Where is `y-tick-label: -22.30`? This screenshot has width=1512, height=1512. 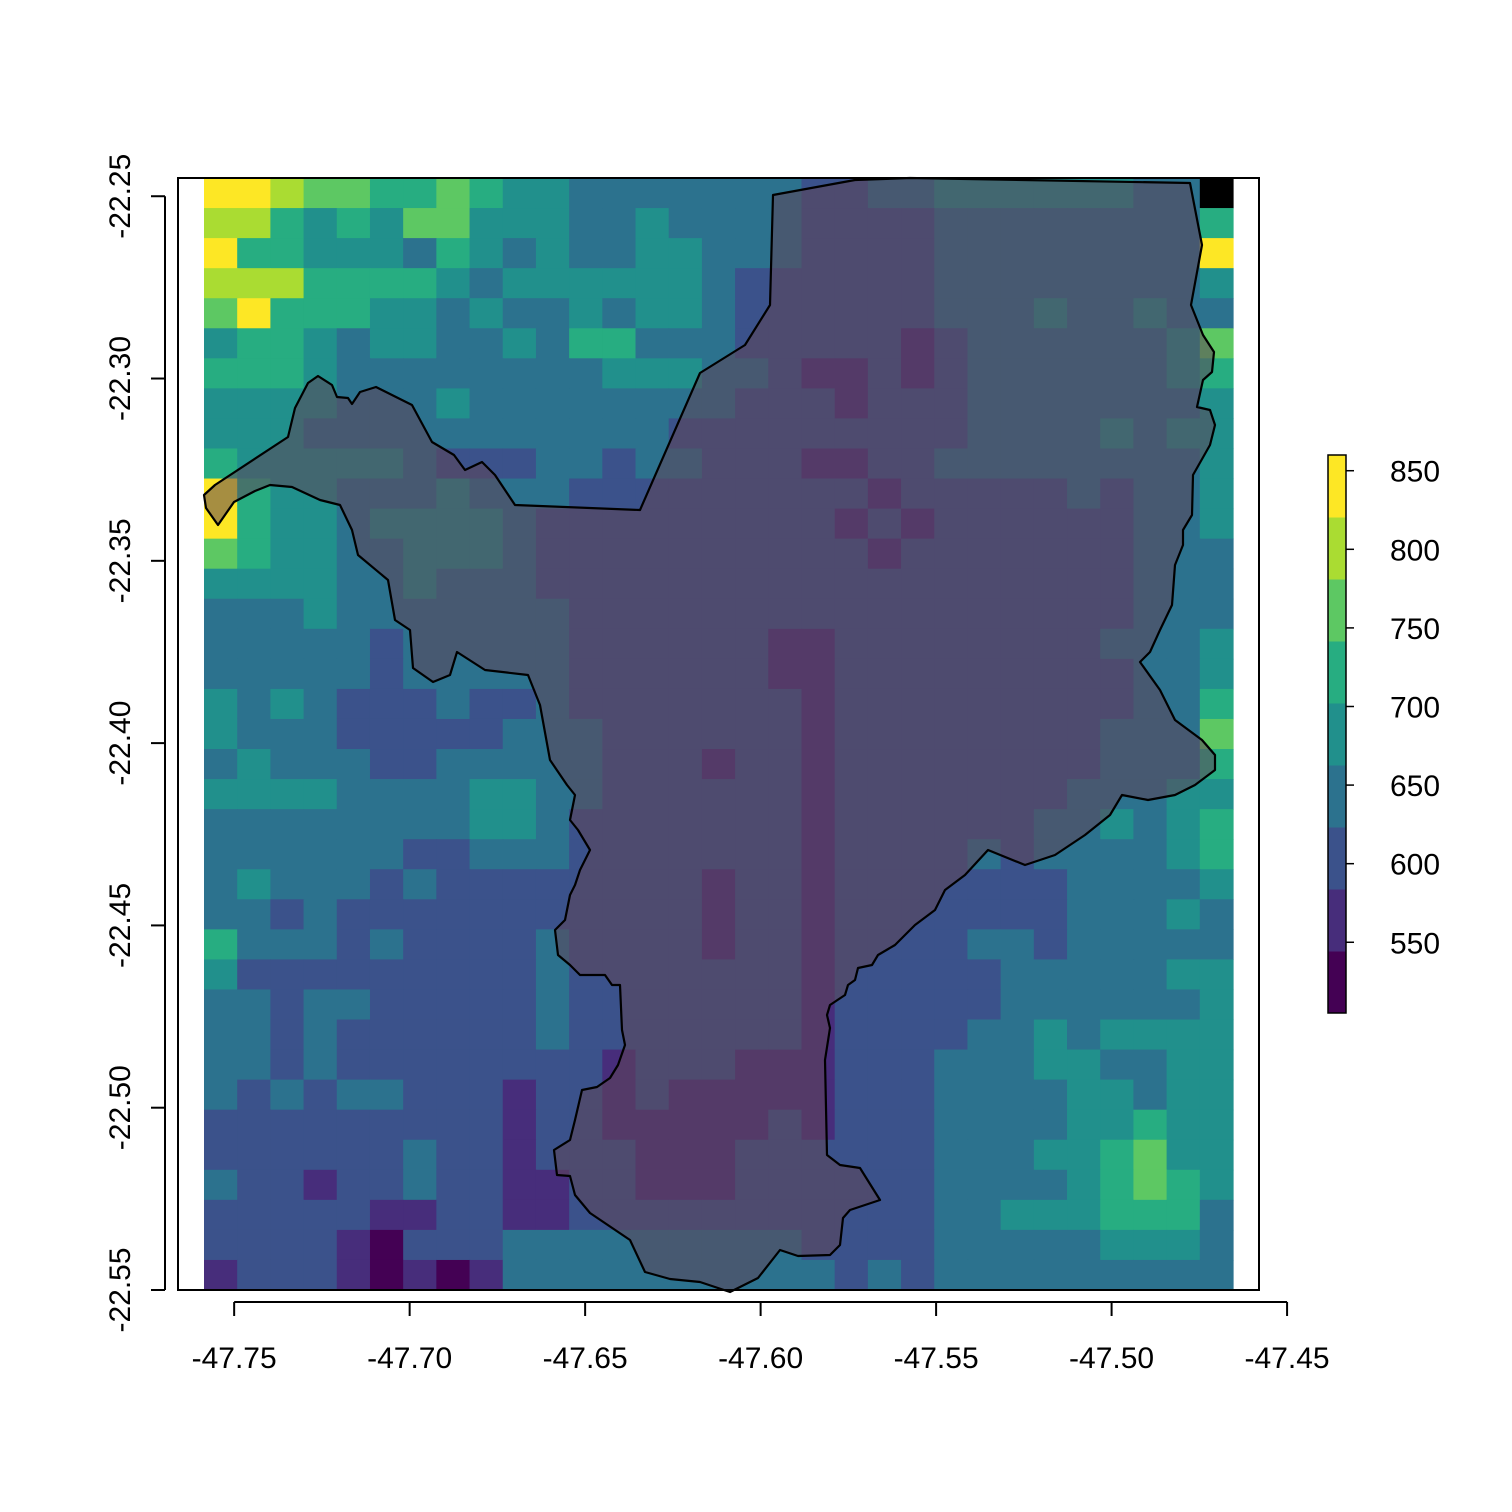 y-tick-label: -22.30 is located at coordinates (120, 378).